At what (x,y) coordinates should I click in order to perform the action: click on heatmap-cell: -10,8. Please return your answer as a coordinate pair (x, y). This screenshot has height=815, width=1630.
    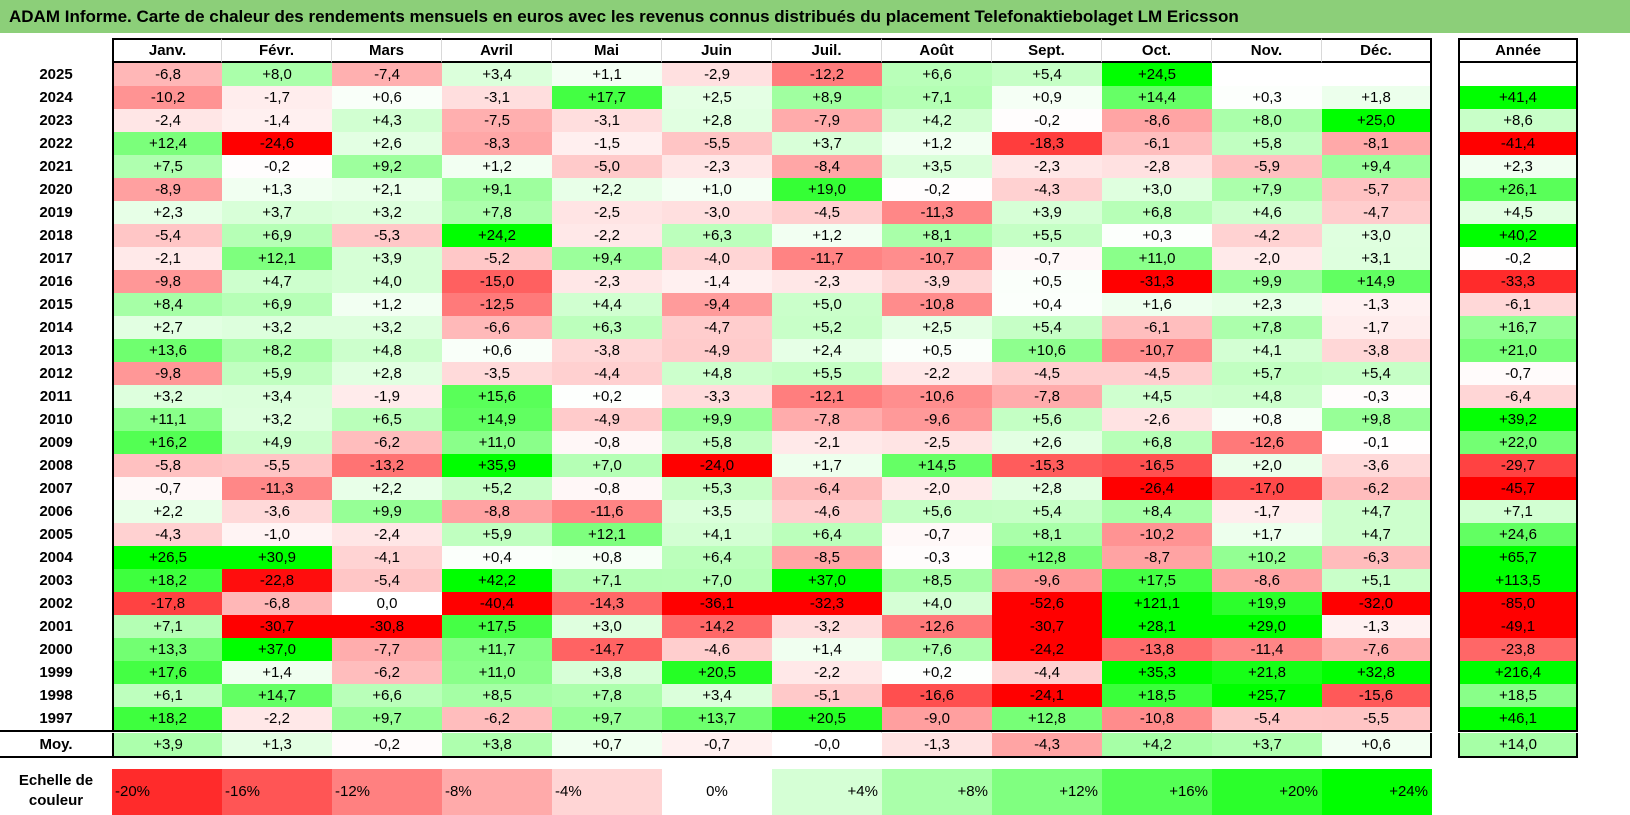
    Looking at the image, I should click on (1157, 718).